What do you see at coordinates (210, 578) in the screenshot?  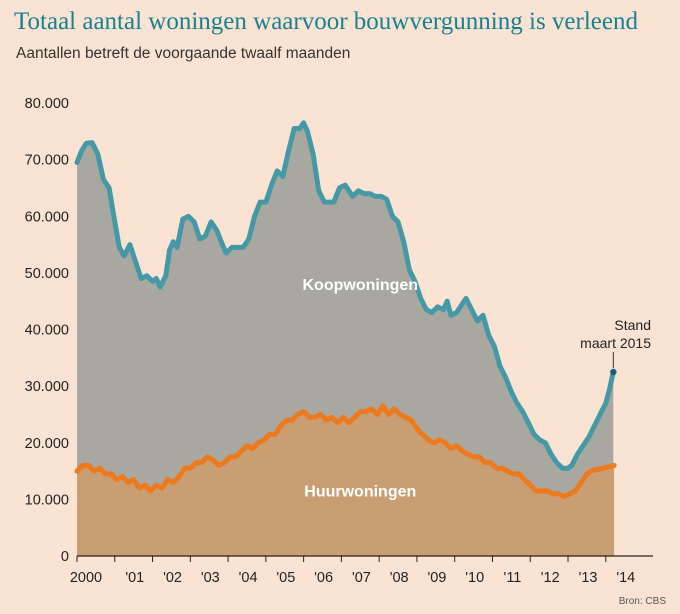 I see `x-tick-label: '03` at bounding box center [210, 578].